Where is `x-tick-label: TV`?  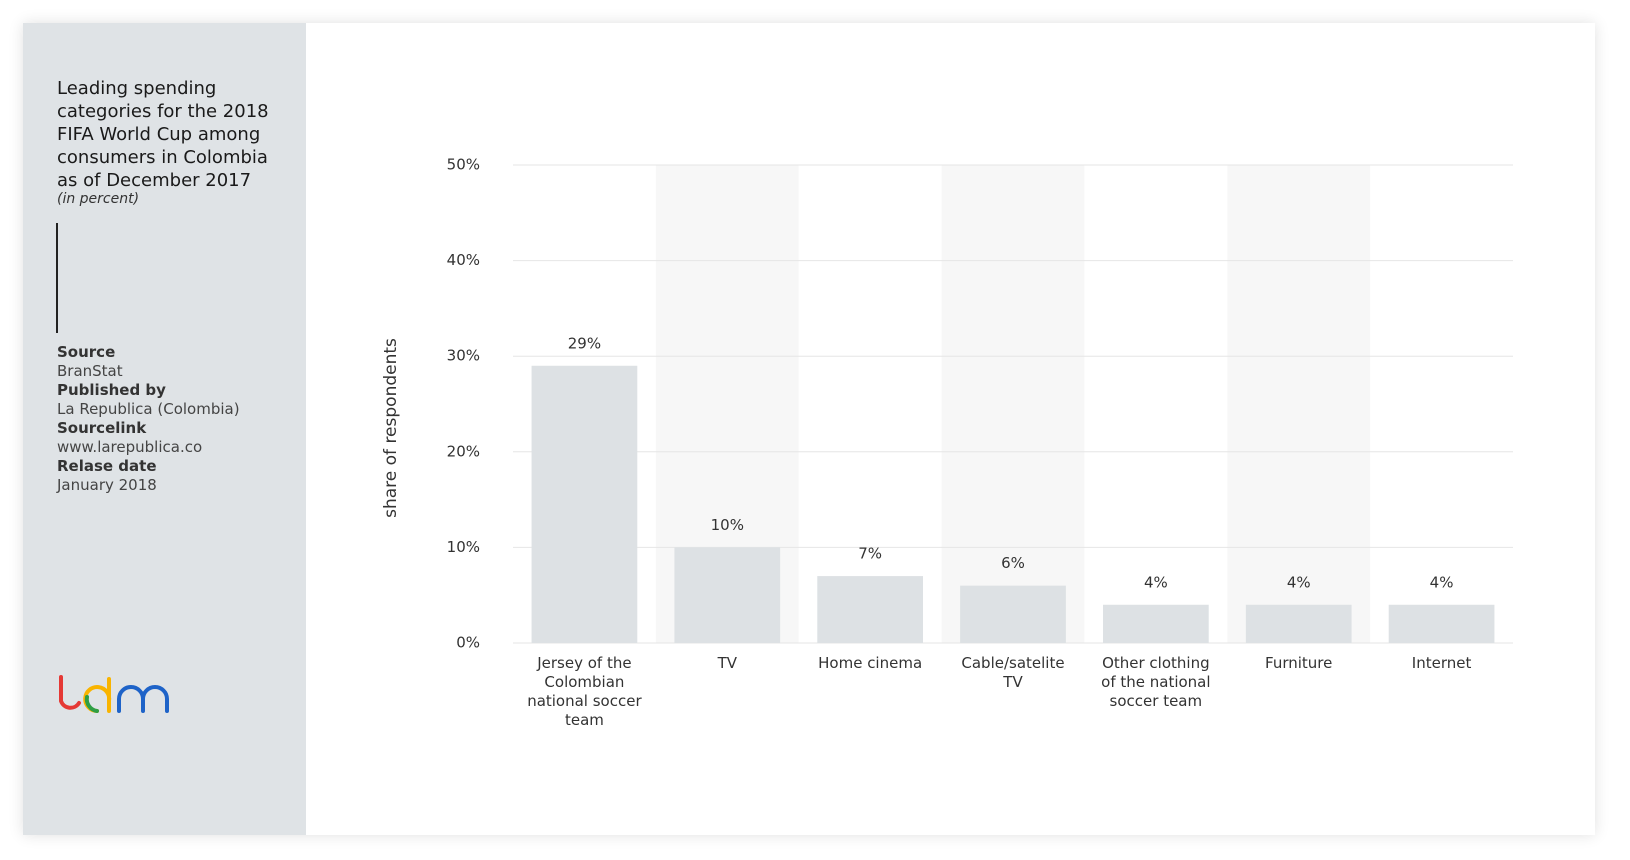 x-tick-label: TV is located at coordinates (727, 663).